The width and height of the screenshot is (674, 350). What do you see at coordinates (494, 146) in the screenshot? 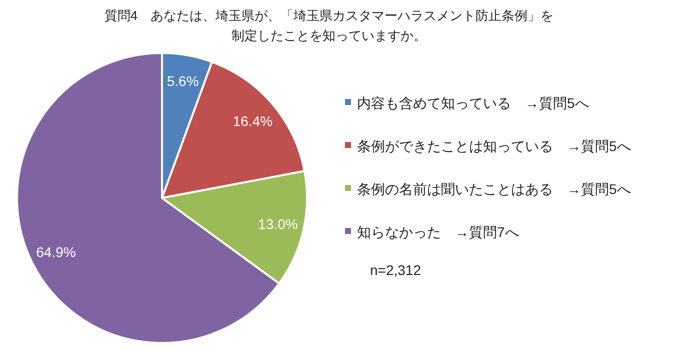
I see `legend-label: 条例ができたことは知っている →質問5へ` at bounding box center [494, 146].